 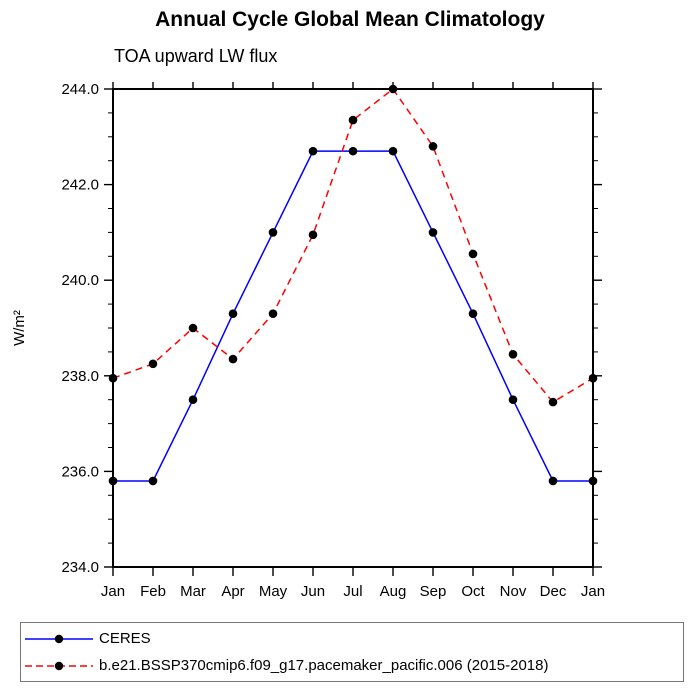 What do you see at coordinates (19, 328) in the screenshot?
I see `y-axis-label: W/m²` at bounding box center [19, 328].